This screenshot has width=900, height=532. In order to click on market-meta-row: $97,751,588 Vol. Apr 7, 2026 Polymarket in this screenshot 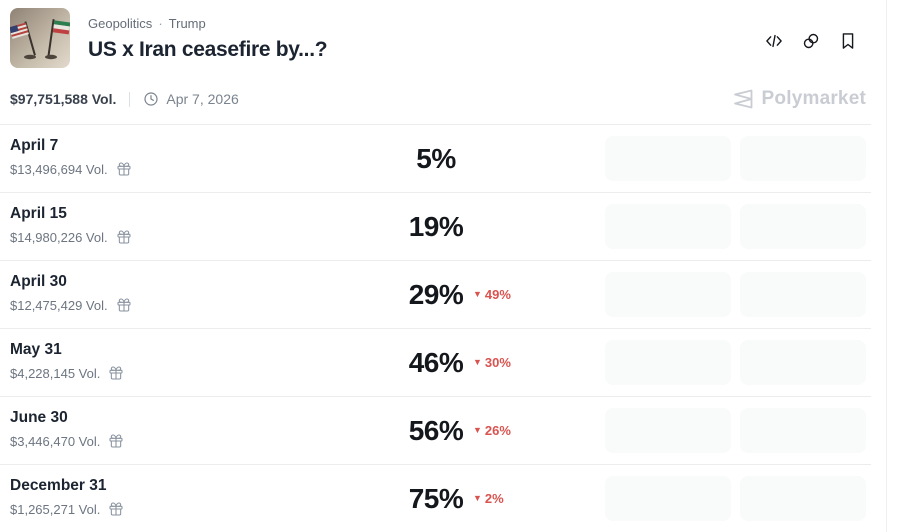, I will do `click(455, 99)`.